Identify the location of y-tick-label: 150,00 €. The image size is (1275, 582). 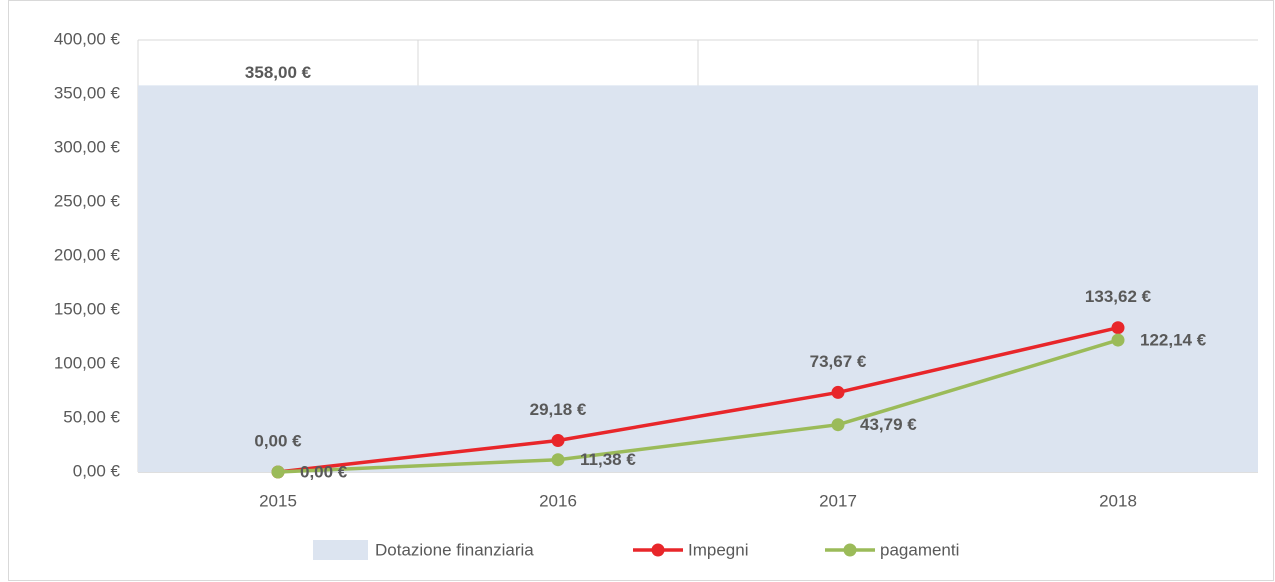
(87, 308).